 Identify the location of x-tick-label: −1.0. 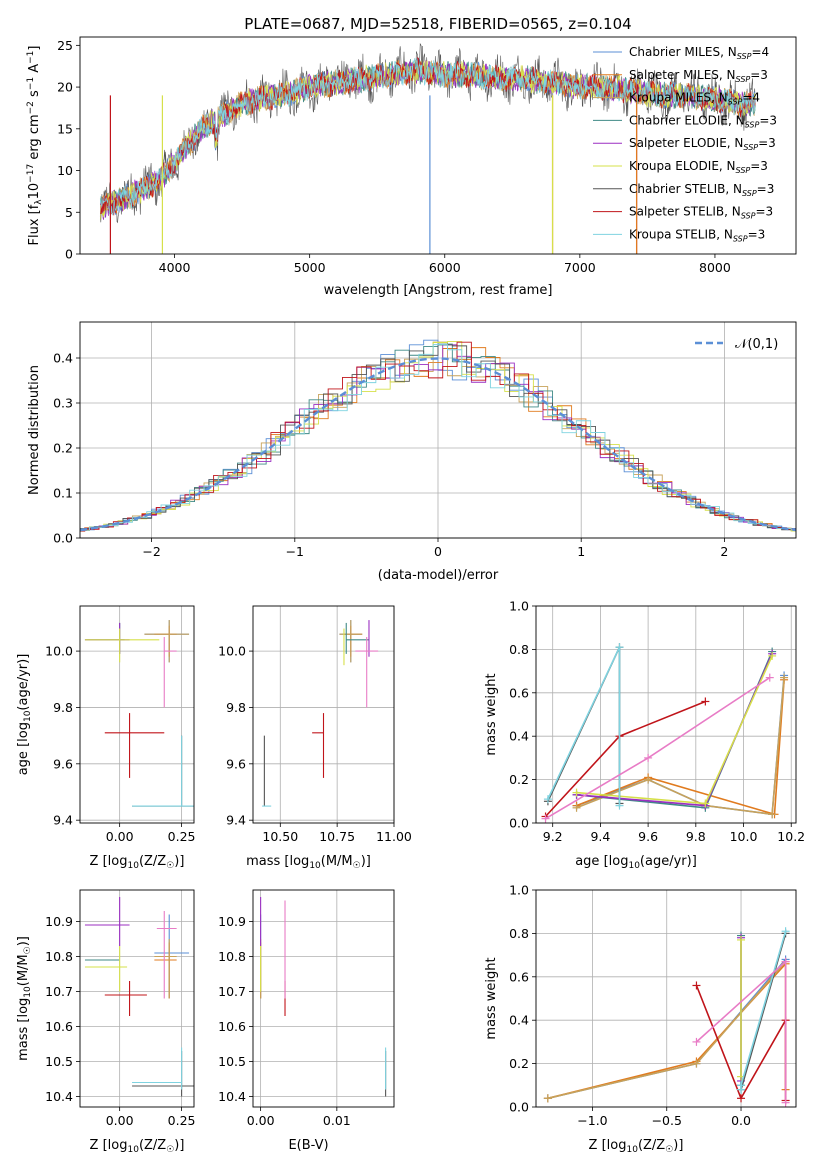
(592, 1120).